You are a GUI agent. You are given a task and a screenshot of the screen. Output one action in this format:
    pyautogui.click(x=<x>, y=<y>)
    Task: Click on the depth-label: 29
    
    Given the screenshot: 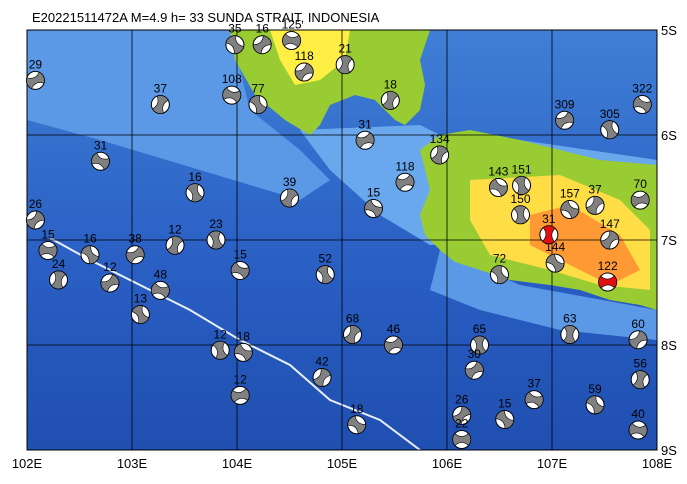 What is the action you would take?
    pyautogui.click(x=36, y=64)
    